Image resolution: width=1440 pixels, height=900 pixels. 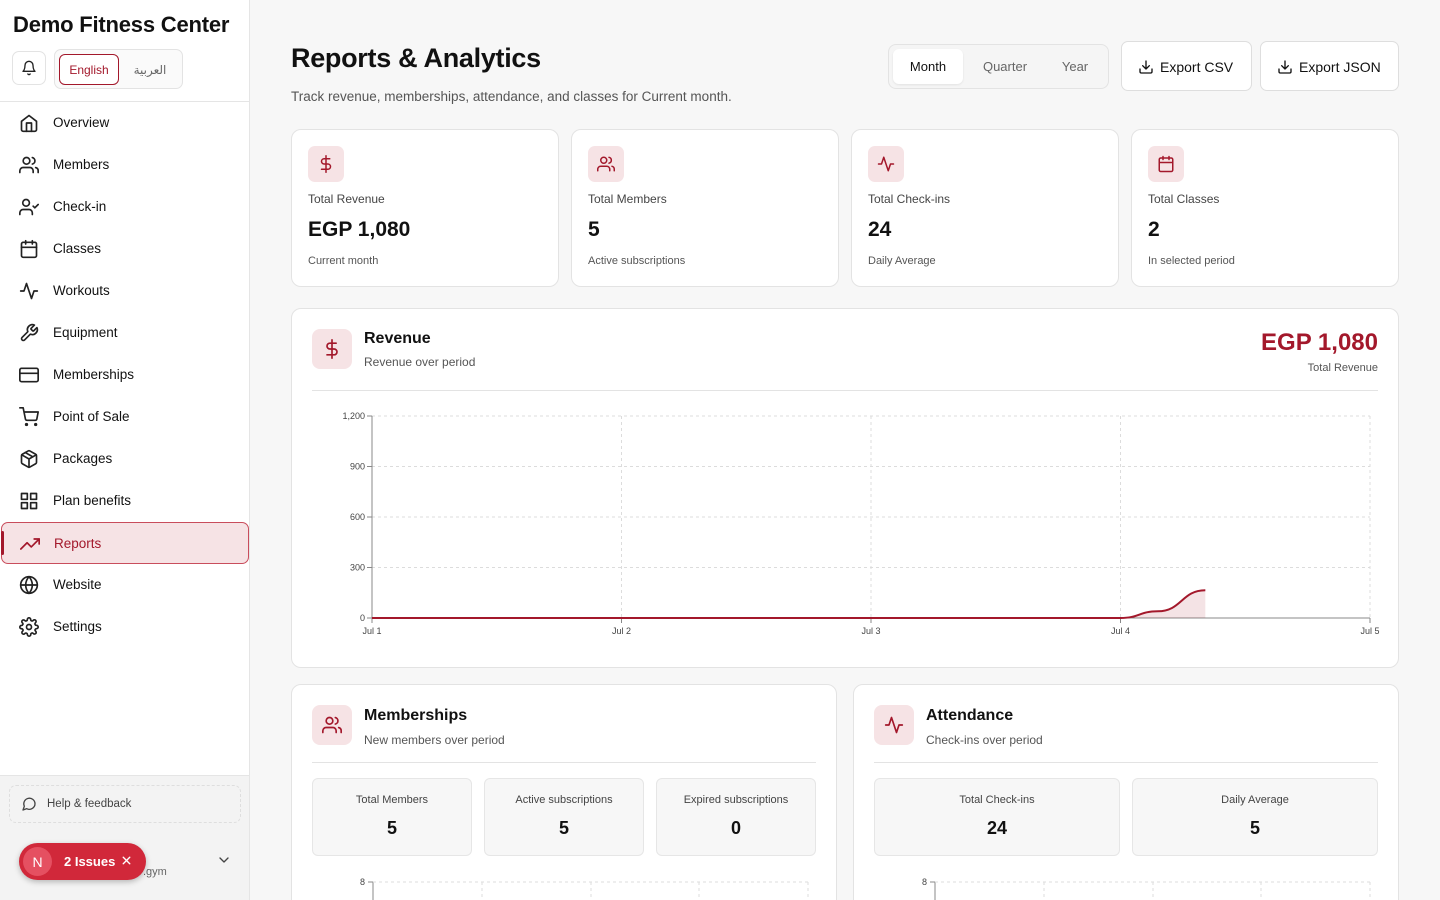 What do you see at coordinates (224, 860) in the screenshot?
I see `chevron-down-icon` at bounding box center [224, 860].